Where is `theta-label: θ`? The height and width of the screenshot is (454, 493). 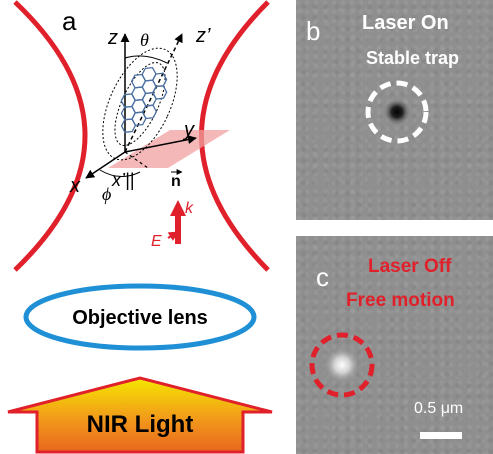
theta-label: θ is located at coordinates (144, 40).